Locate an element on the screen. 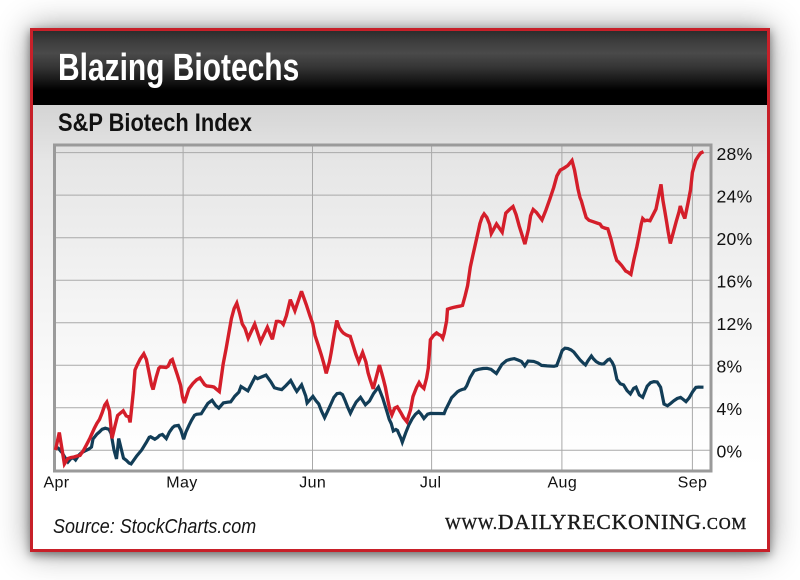 The height and width of the screenshot is (580, 800). svg-text: May is located at coordinates (181, 483).